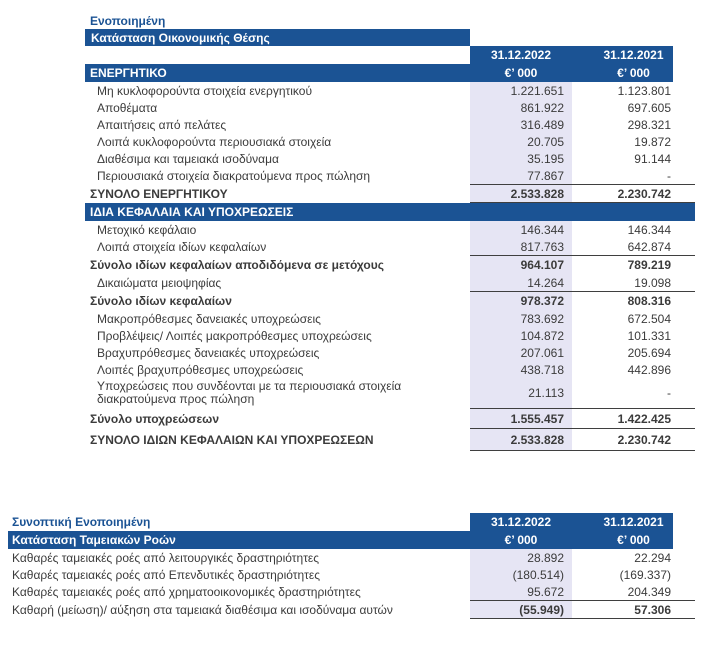 This screenshot has height=670, width=712. What do you see at coordinates (649, 318) in the screenshot?
I see `value-2021: 672.504` at bounding box center [649, 318].